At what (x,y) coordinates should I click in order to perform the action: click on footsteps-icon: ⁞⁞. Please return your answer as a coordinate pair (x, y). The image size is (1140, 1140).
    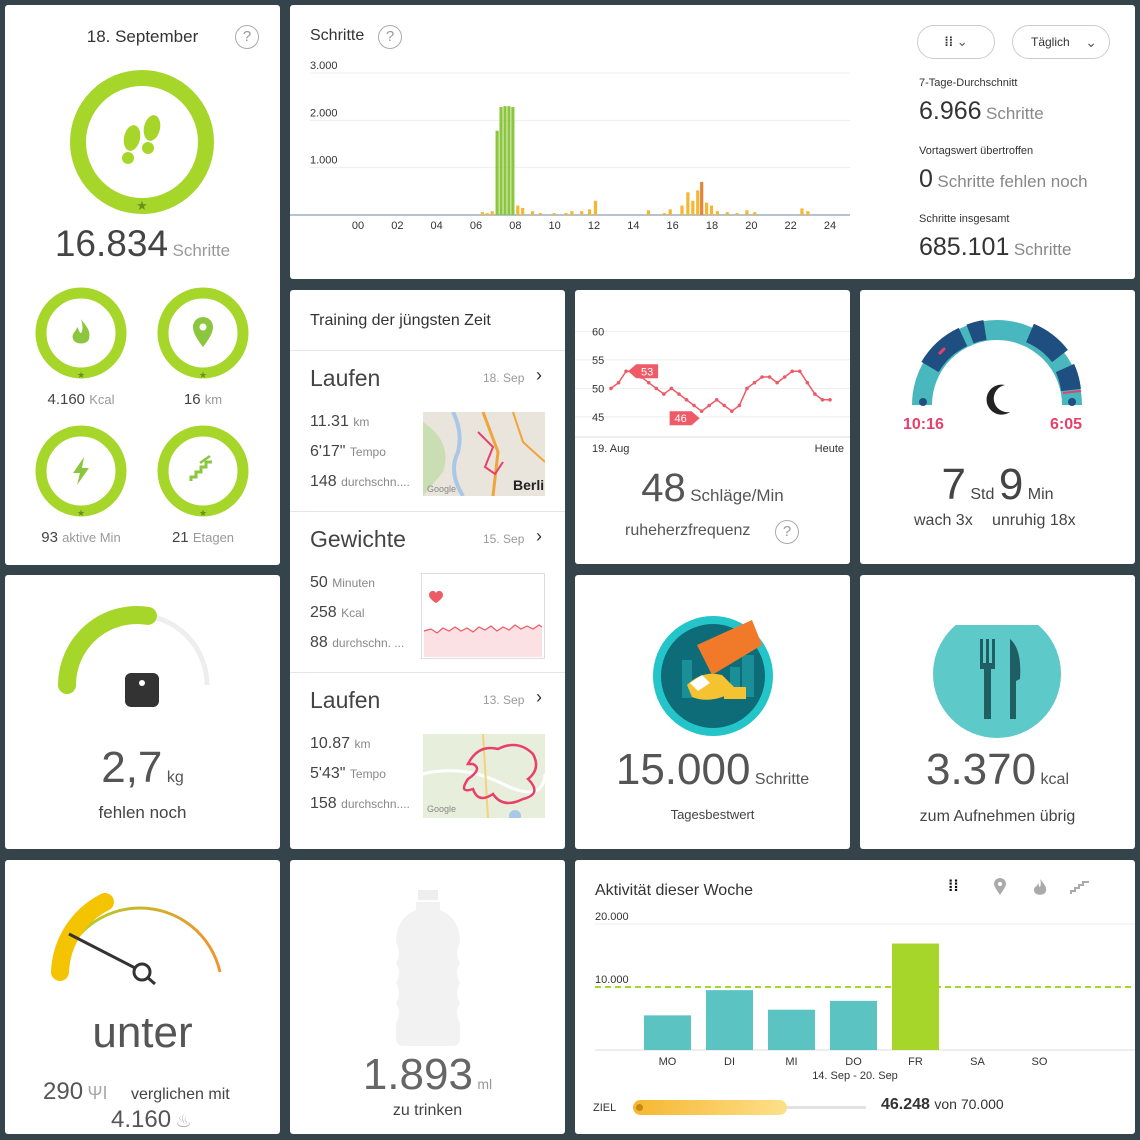
    Looking at the image, I should click on (953, 886).